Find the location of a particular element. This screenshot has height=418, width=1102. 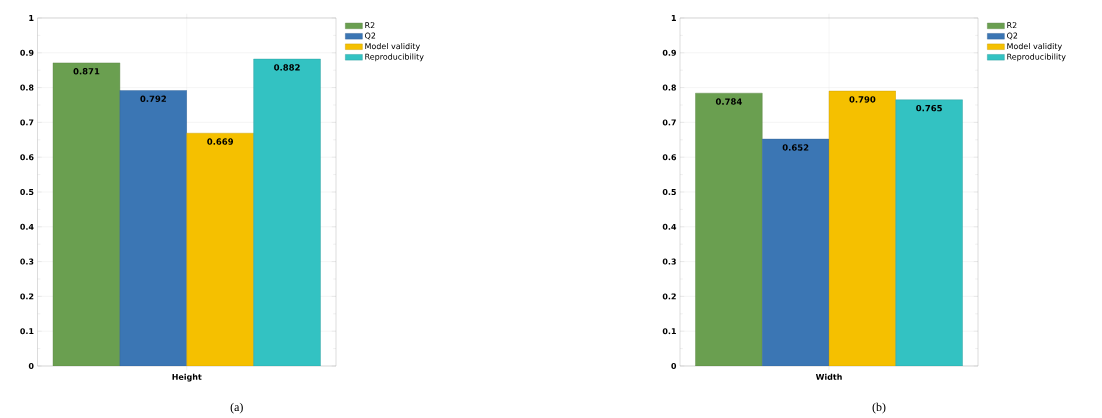

data-label: 0.790 is located at coordinates (862, 99).